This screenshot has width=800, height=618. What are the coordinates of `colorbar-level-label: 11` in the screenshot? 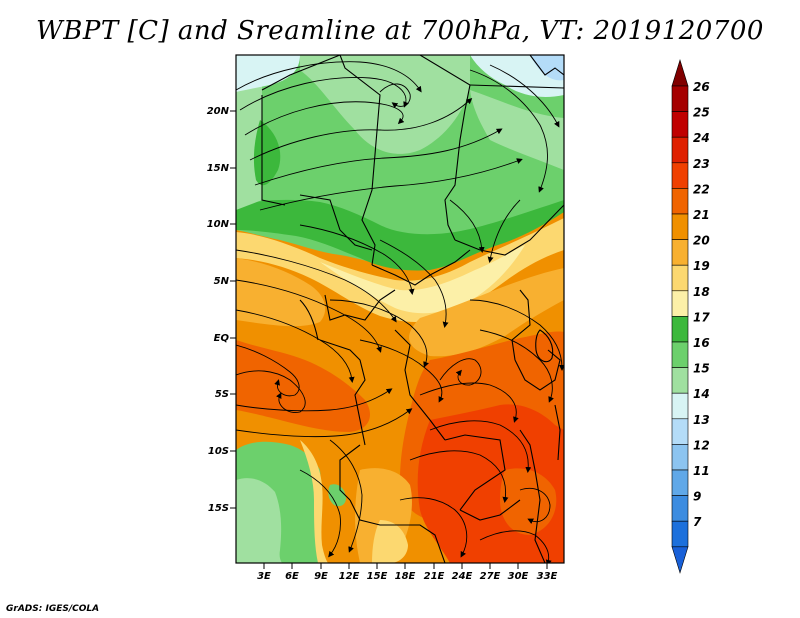 It's located at (701, 471).